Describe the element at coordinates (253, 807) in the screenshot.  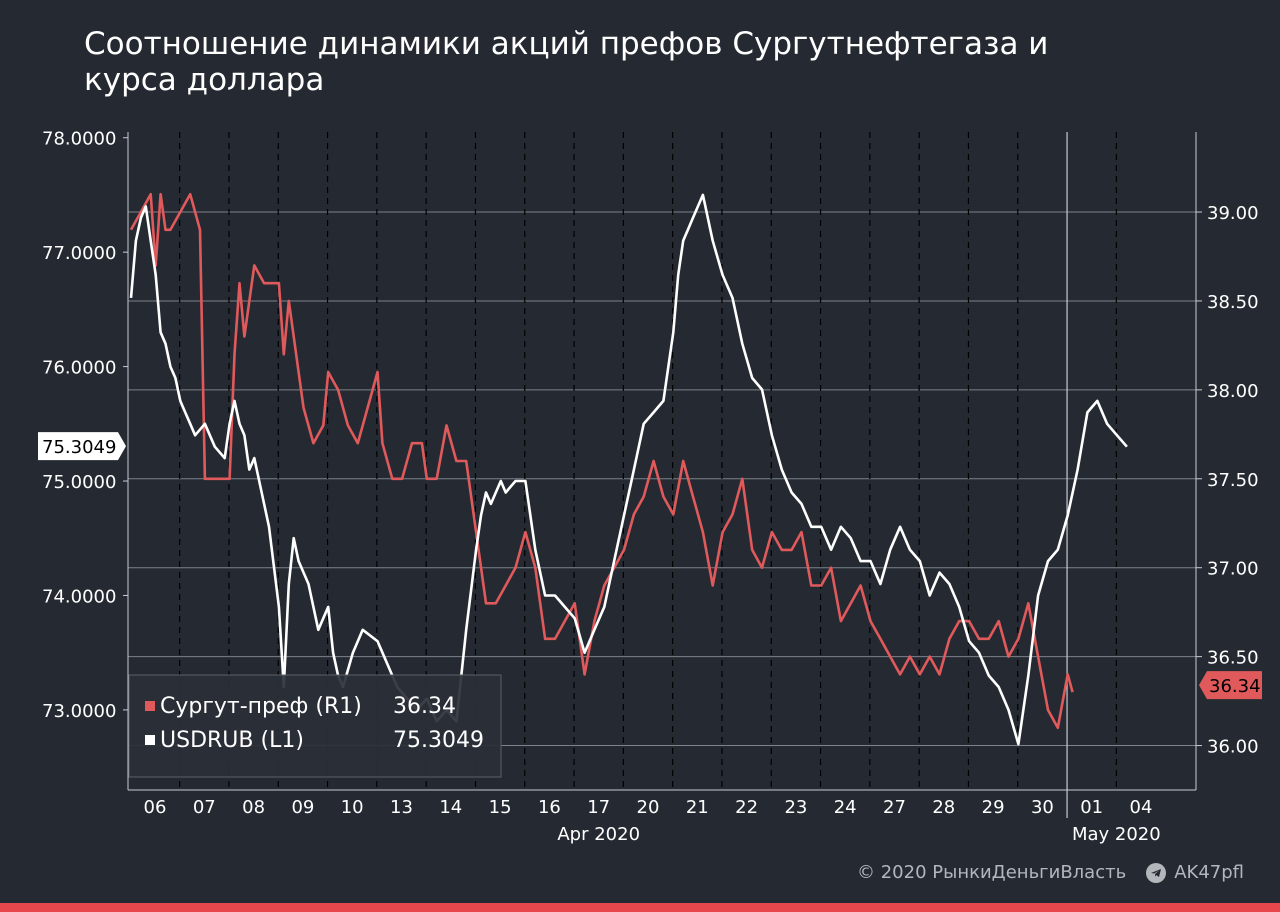
I see `x-tick-label-08-2: 08` at that location.